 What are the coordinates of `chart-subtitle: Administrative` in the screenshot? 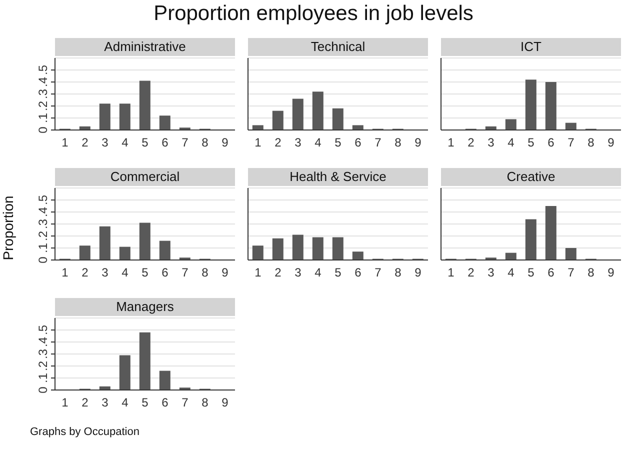 It's located at (145, 47).